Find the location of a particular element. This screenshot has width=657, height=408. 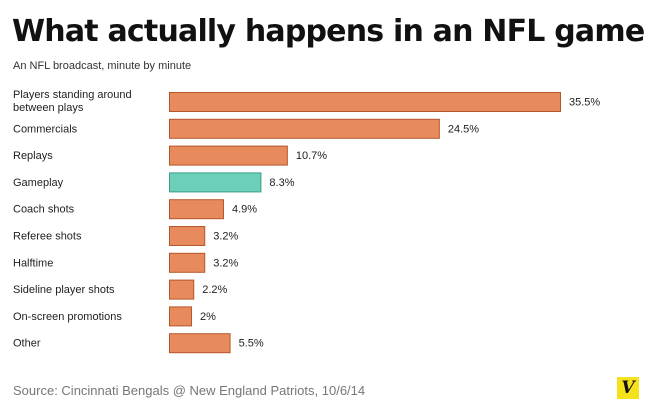

value-label: 35.5% is located at coordinates (584, 103).